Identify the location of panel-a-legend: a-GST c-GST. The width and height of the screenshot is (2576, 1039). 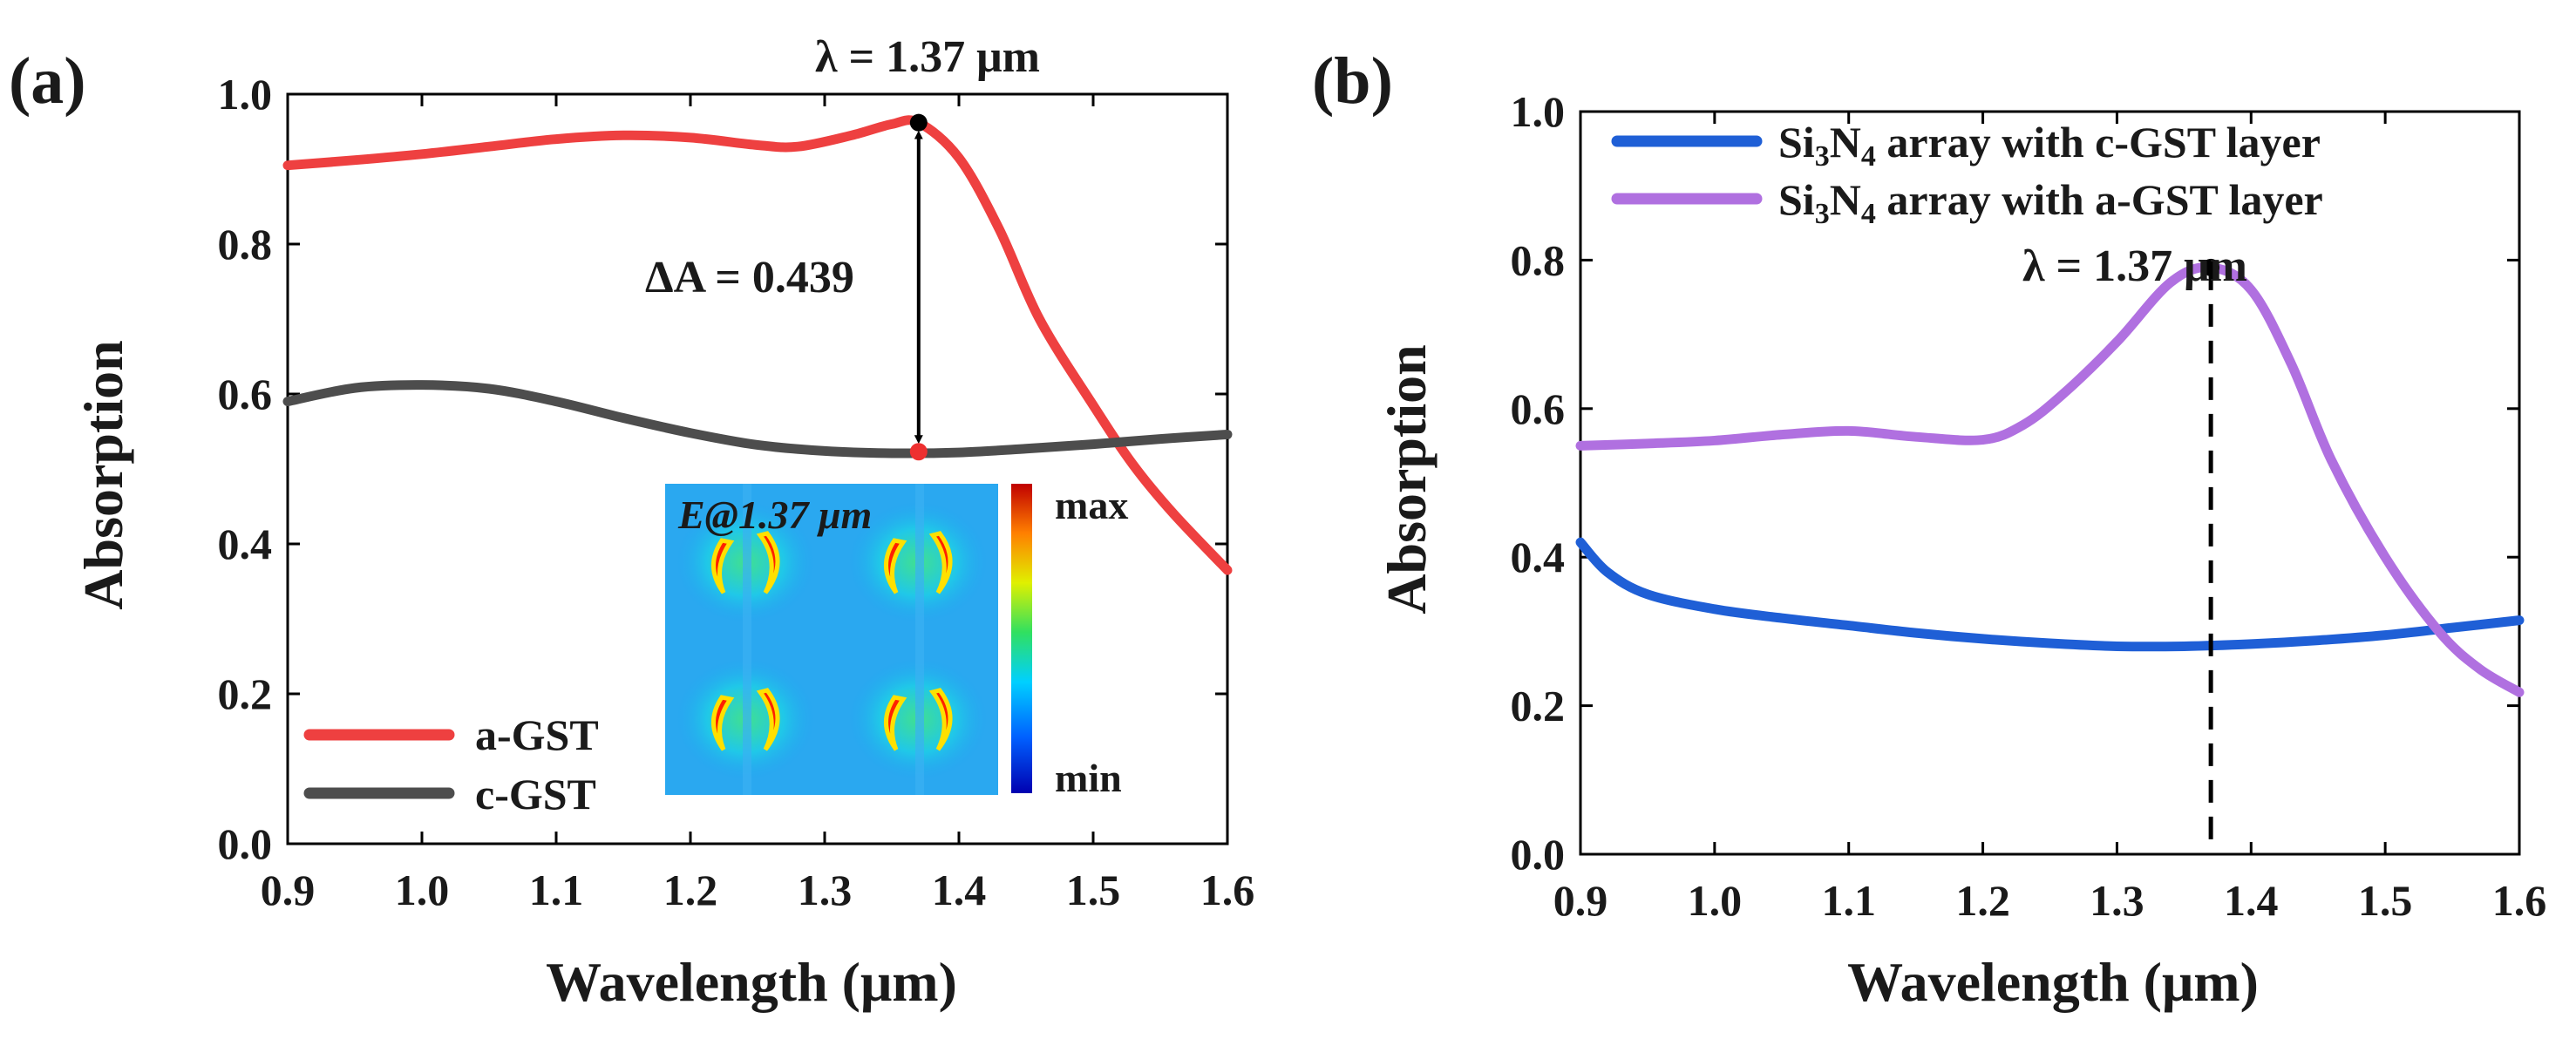
(451, 764).